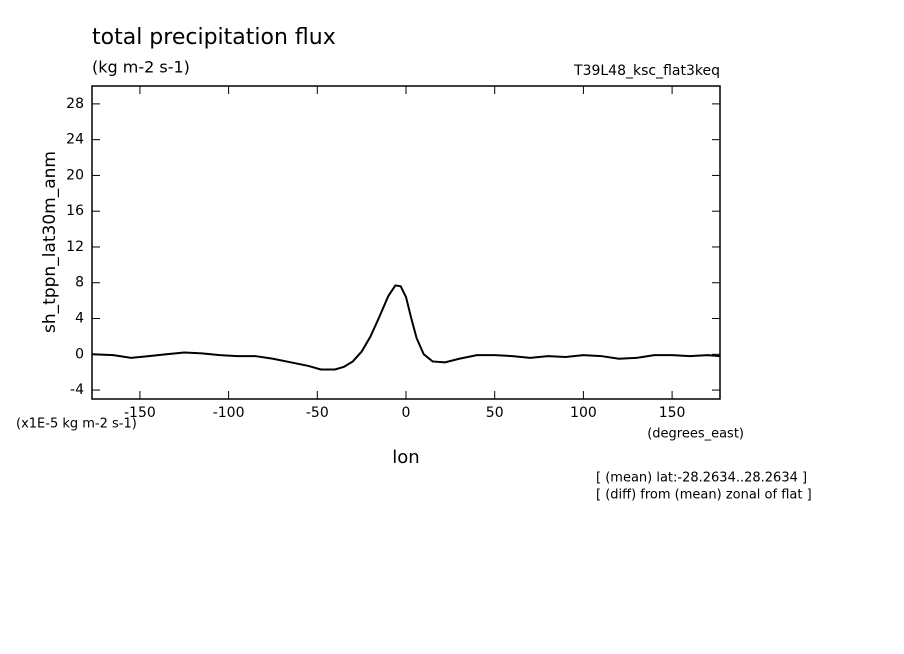 The width and height of the screenshot is (904, 654). What do you see at coordinates (79, 319) in the screenshot?
I see `y-tick-label: 4` at bounding box center [79, 319].